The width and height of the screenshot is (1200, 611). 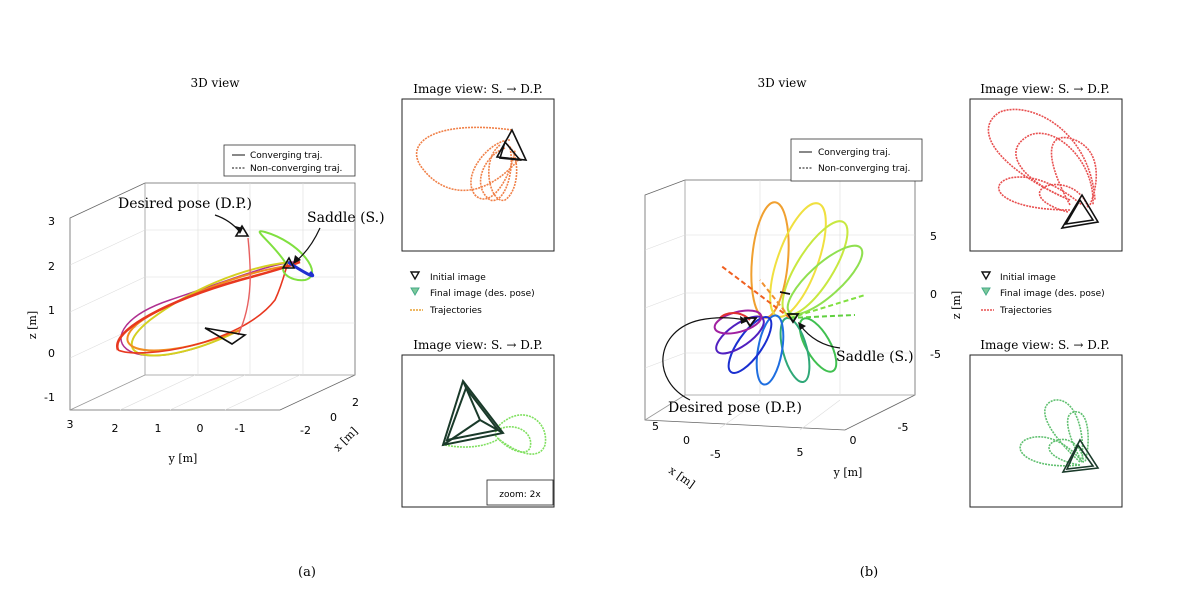 What do you see at coordinates (771, 309) in the screenshot?
I see `panel-b-cameras` at bounding box center [771, 309].